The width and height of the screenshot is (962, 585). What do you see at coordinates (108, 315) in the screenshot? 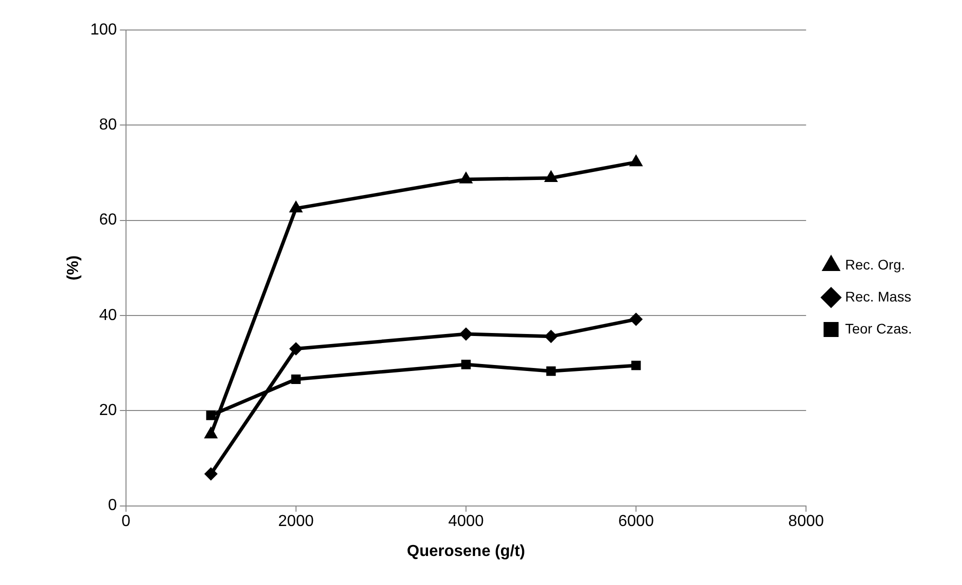
I see `y-tick-label: 40` at bounding box center [108, 315].